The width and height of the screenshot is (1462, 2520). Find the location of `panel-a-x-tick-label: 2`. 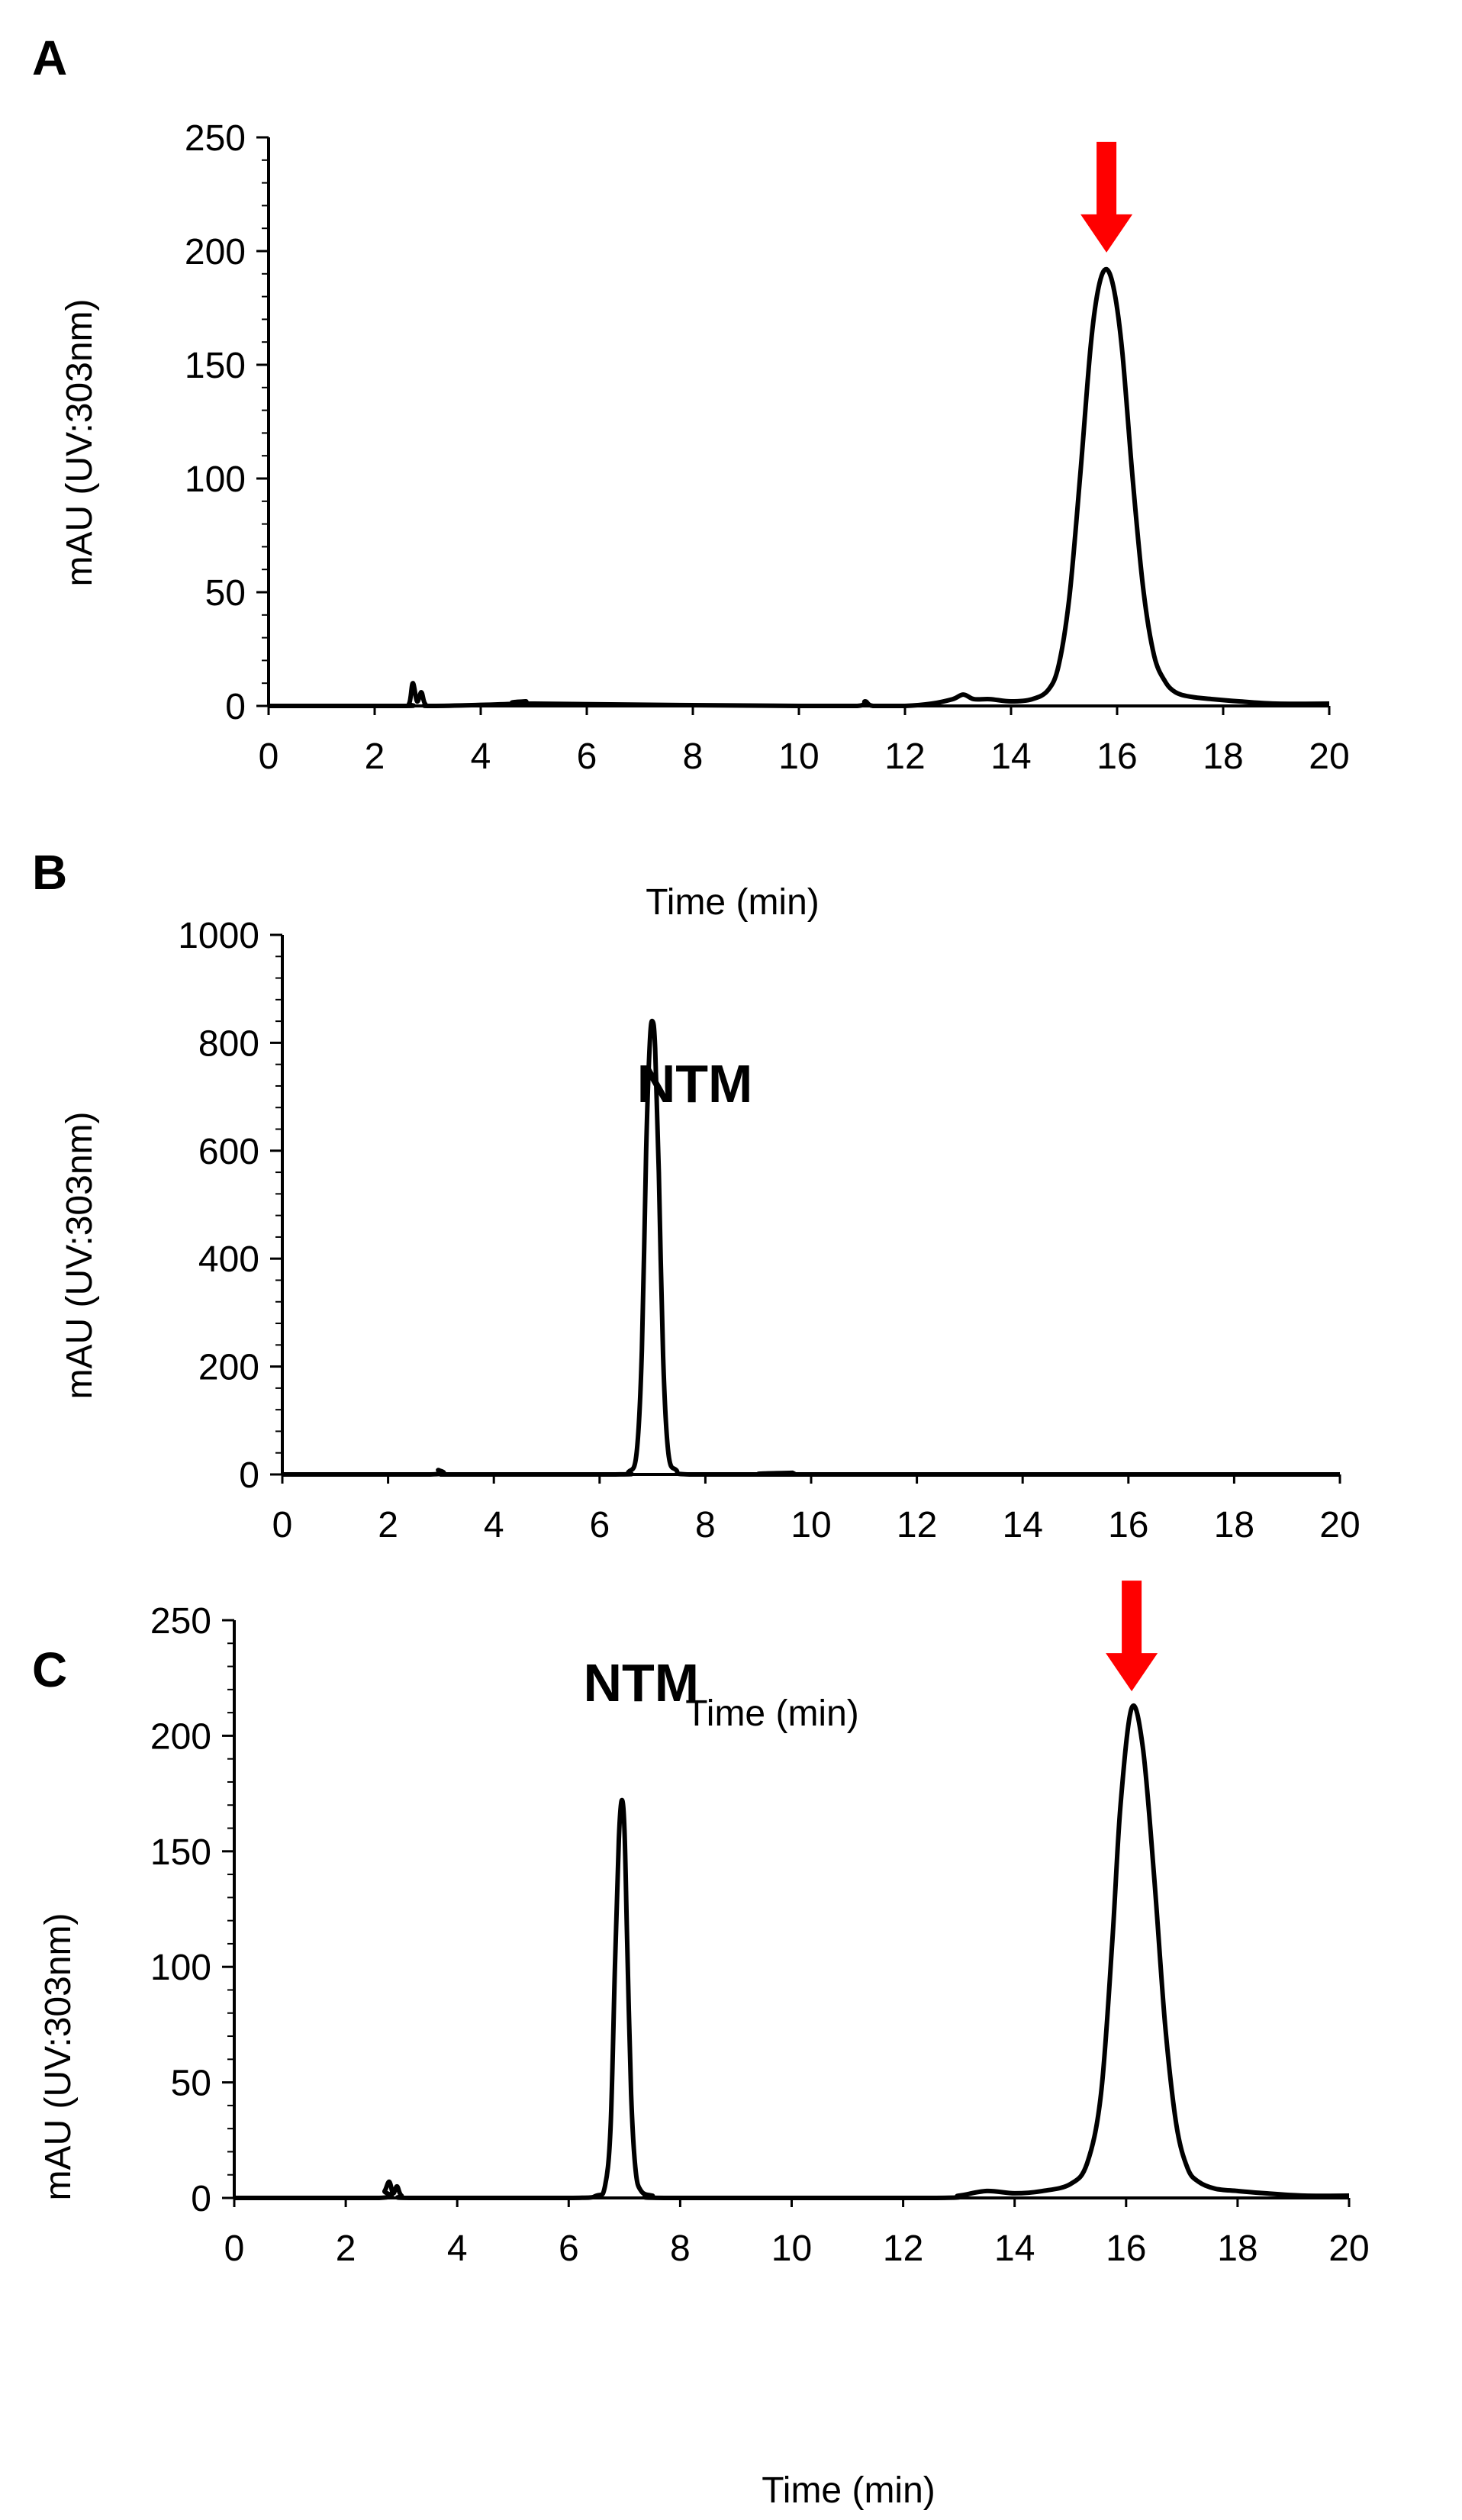

panel-a-x-tick-label: 2 is located at coordinates (375, 756).